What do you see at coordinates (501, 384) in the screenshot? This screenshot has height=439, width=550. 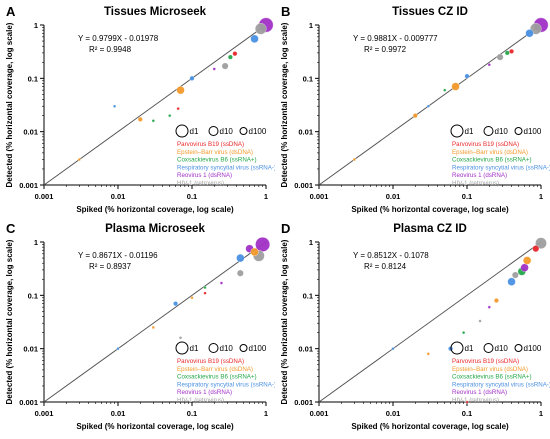 I see `virus-legend-entry: Respiratory syncytial virus (ssRNA-)` at bounding box center [501, 384].